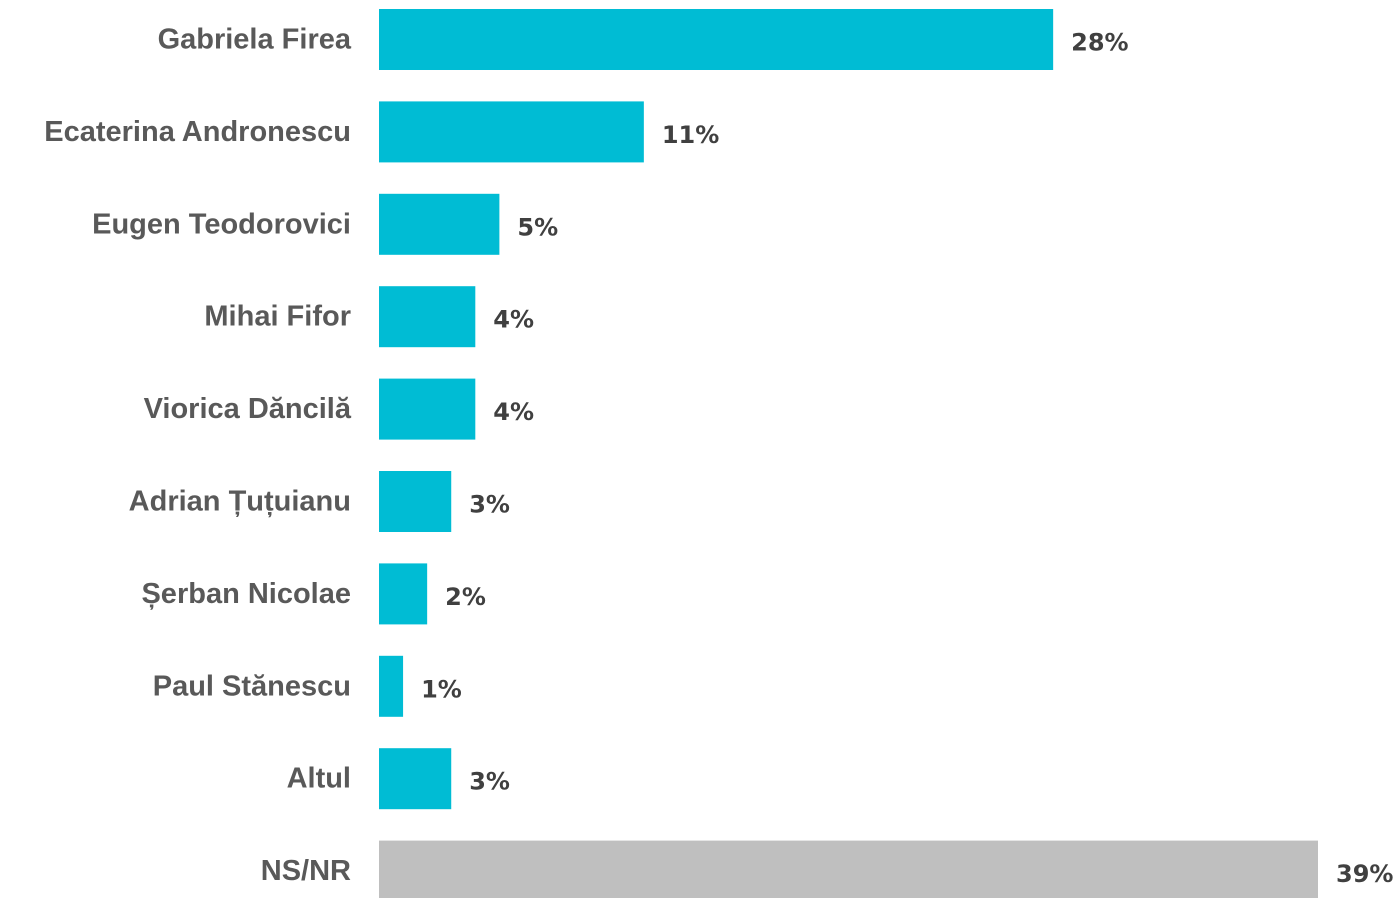 The height and width of the screenshot is (898, 1395). What do you see at coordinates (489, 782) in the screenshot?
I see `value-label-altul: 3%` at bounding box center [489, 782].